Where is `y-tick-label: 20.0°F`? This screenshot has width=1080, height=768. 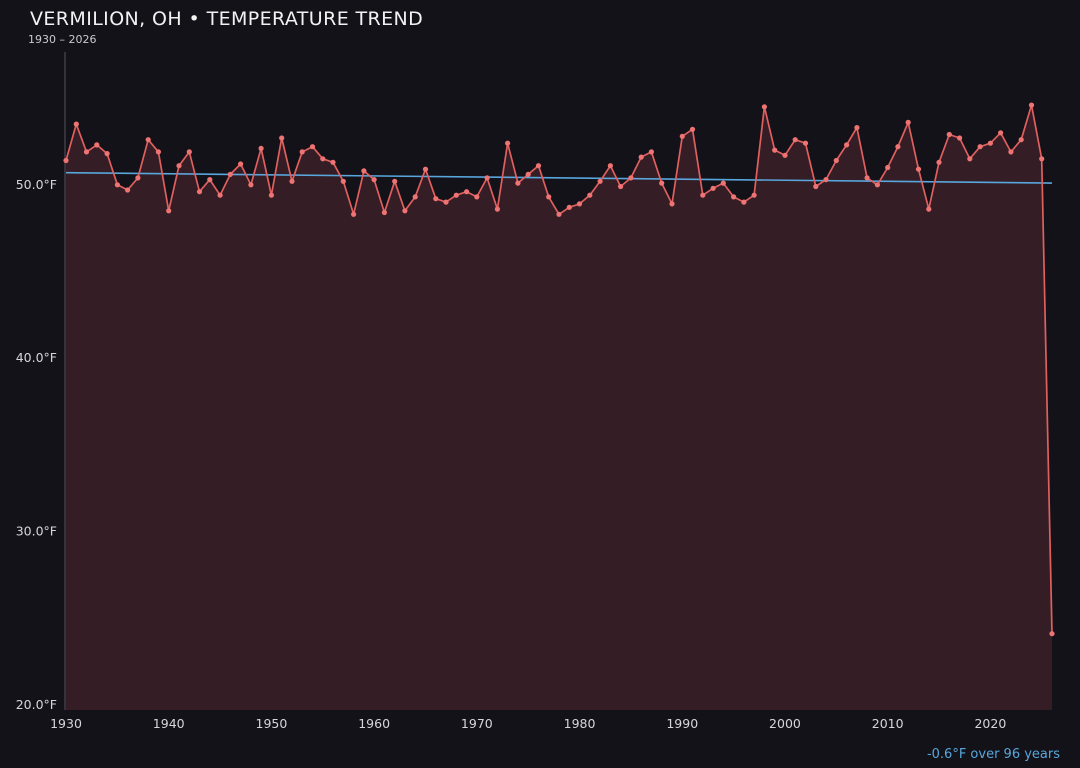
y-tick-label: 20.0°F is located at coordinates (36, 704).